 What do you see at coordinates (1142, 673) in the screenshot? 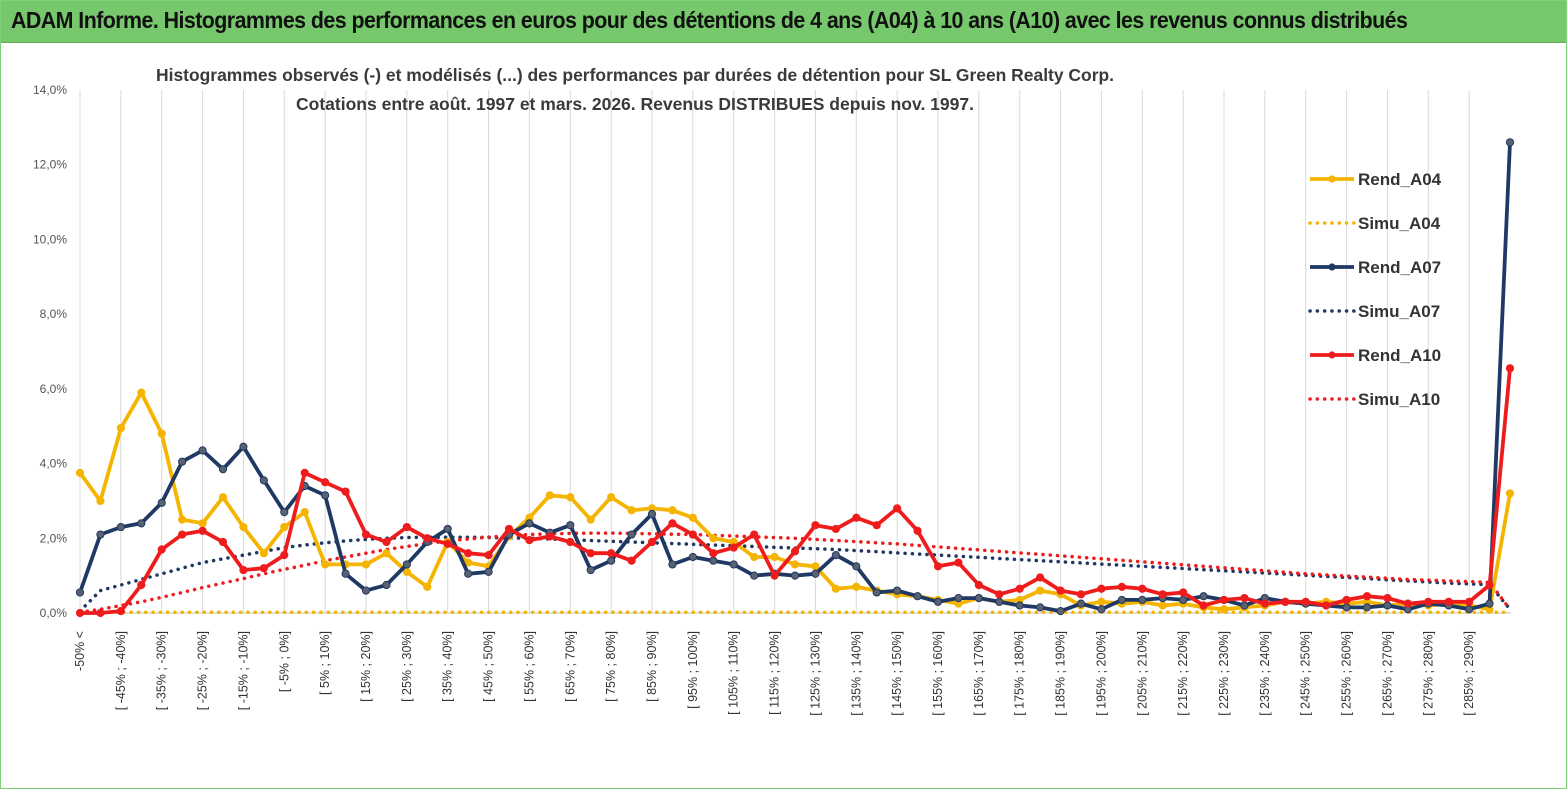
I see `x-tick-label: [ 205% ; 210%]` at bounding box center [1142, 673].